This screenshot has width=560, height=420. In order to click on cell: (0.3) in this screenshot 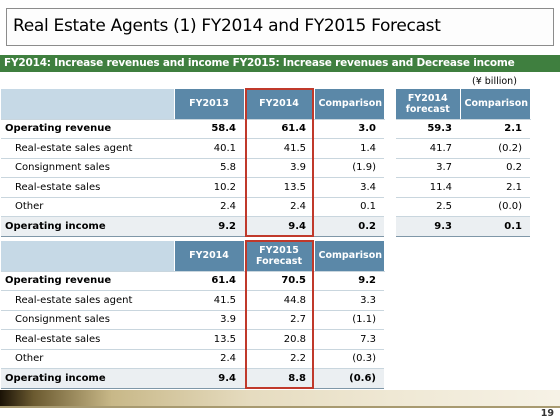, I will do `click(349, 359)`.